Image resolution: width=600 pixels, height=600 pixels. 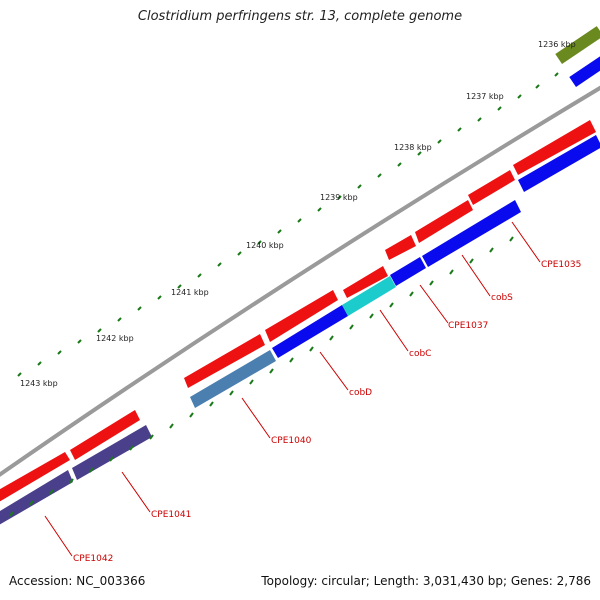 I want to click on kbp-label-1241: 1241 kbp, so click(x=190, y=292).